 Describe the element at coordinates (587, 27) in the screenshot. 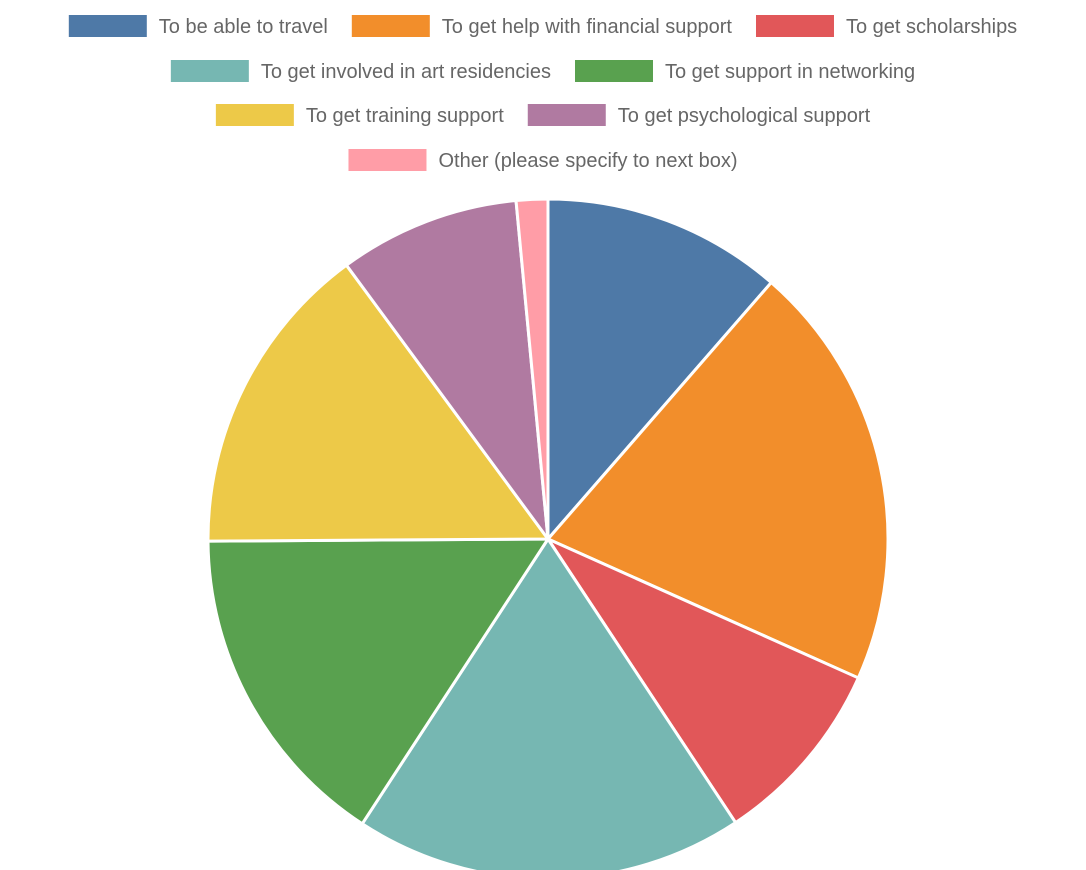

I see `legend-label: To get help with financial support` at that location.